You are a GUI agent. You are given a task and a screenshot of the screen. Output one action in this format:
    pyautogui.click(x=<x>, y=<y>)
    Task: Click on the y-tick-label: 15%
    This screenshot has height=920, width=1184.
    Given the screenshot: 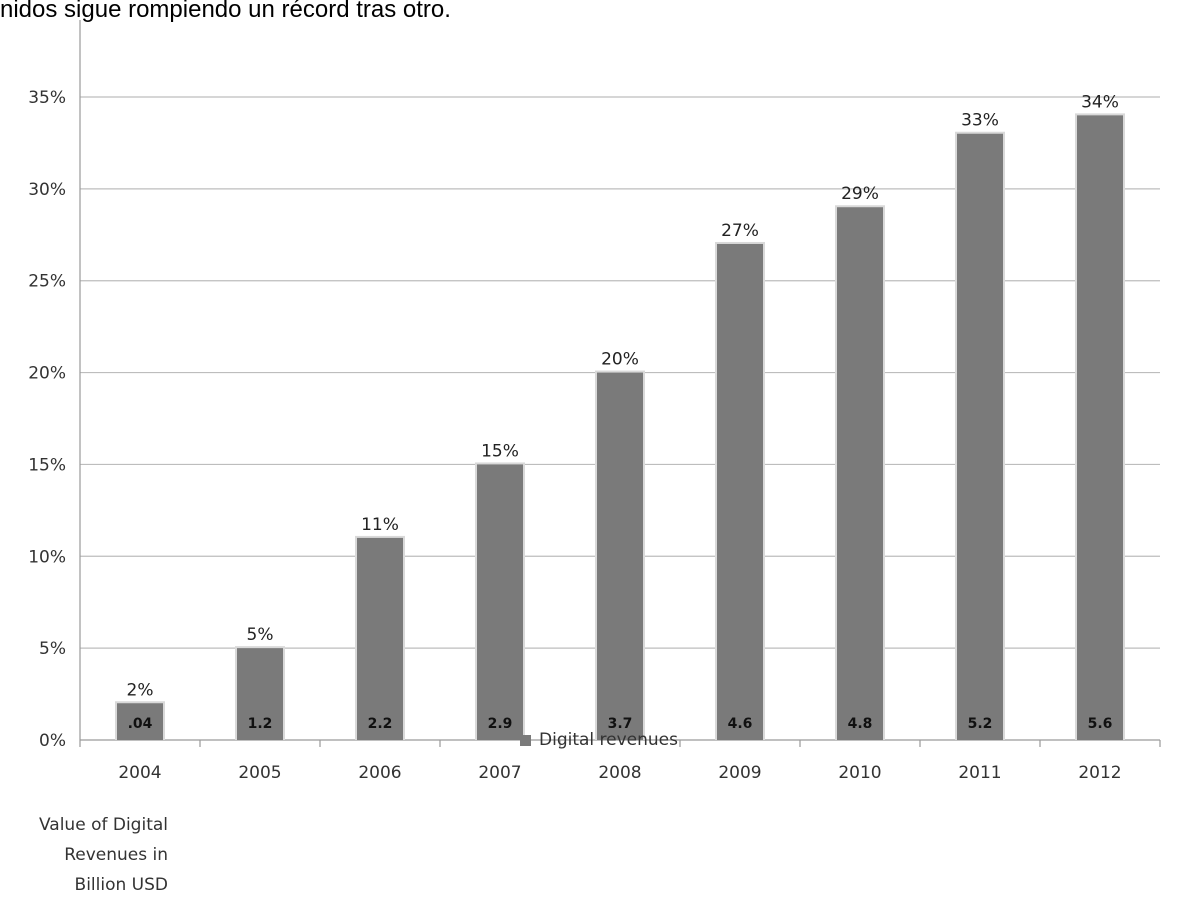 What is the action you would take?
    pyautogui.click(x=47, y=465)
    